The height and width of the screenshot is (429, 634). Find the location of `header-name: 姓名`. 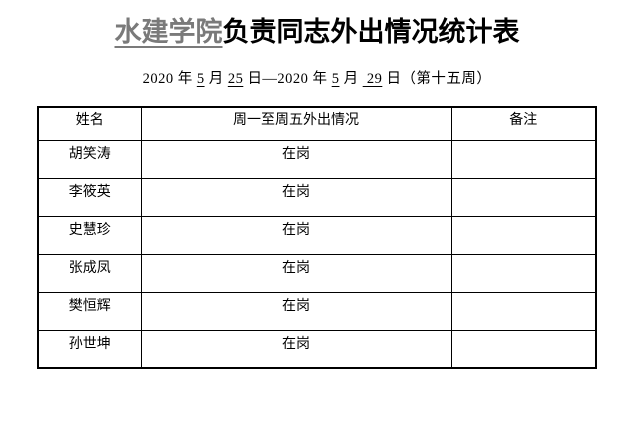

header-name: 姓名 is located at coordinates (89, 123).